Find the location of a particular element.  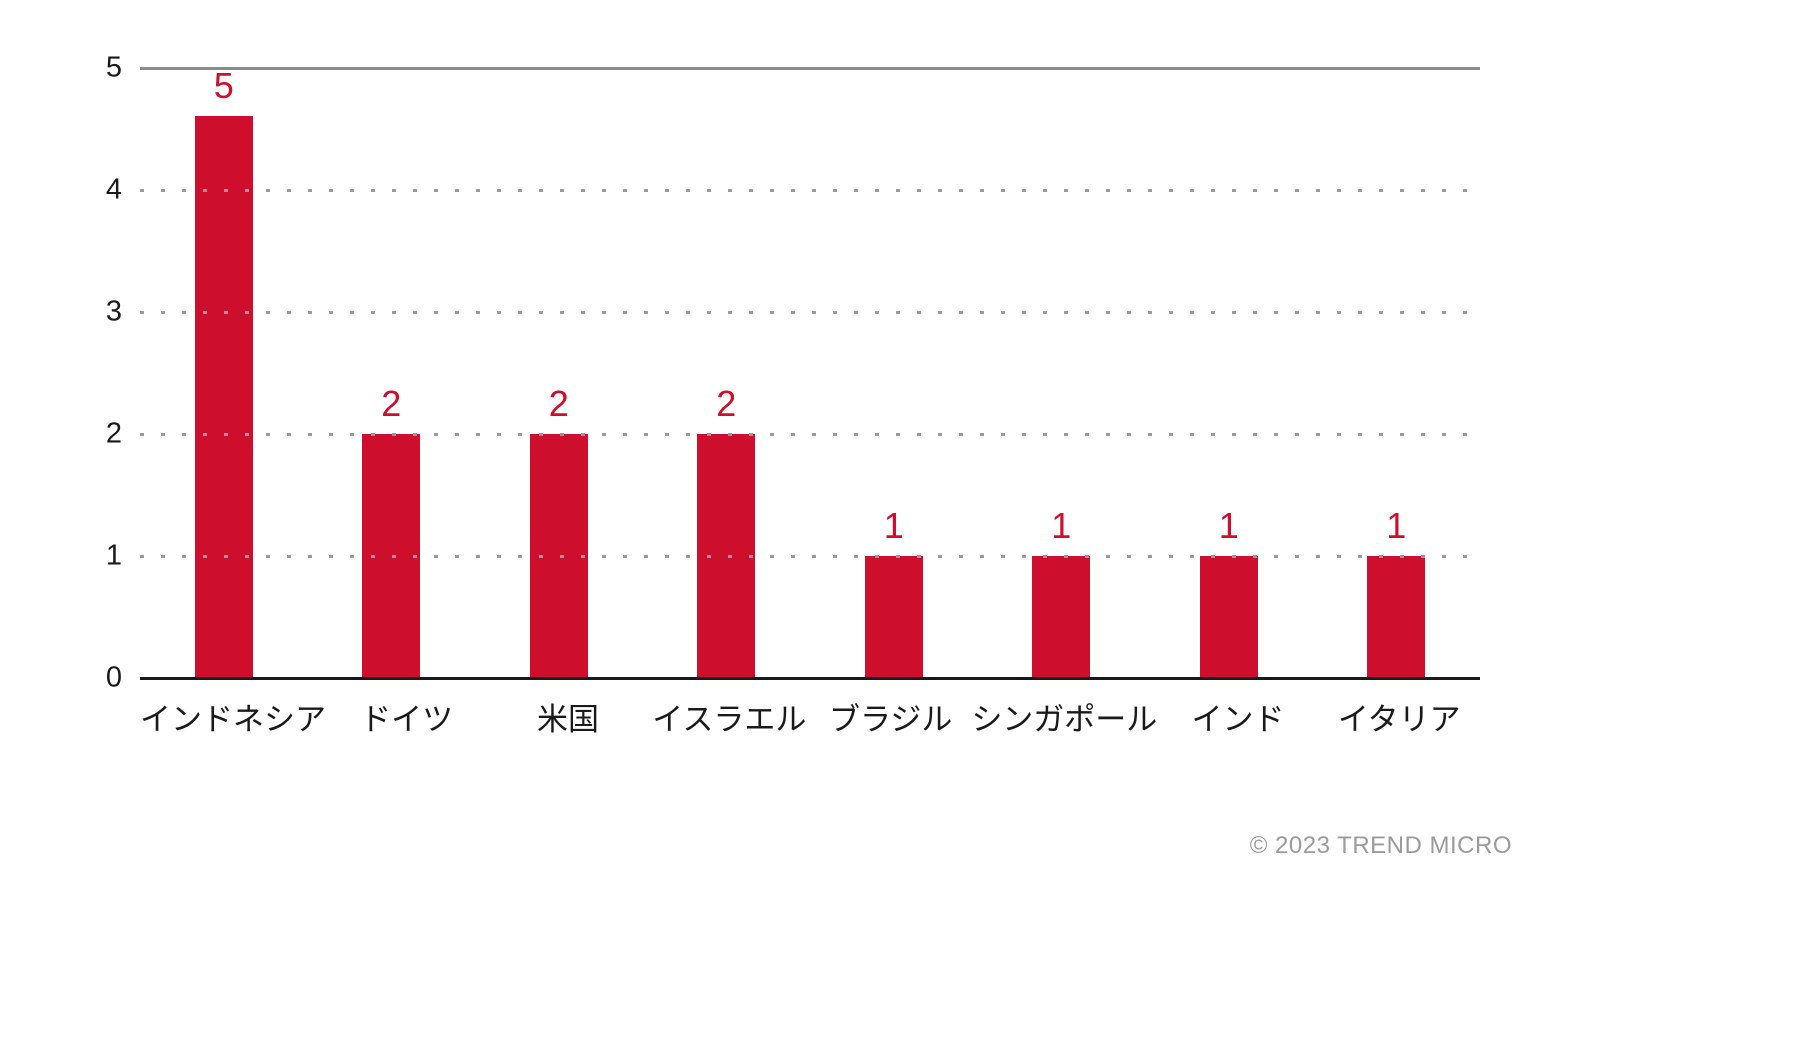

bar-group: 5 is located at coordinates (224, 373).